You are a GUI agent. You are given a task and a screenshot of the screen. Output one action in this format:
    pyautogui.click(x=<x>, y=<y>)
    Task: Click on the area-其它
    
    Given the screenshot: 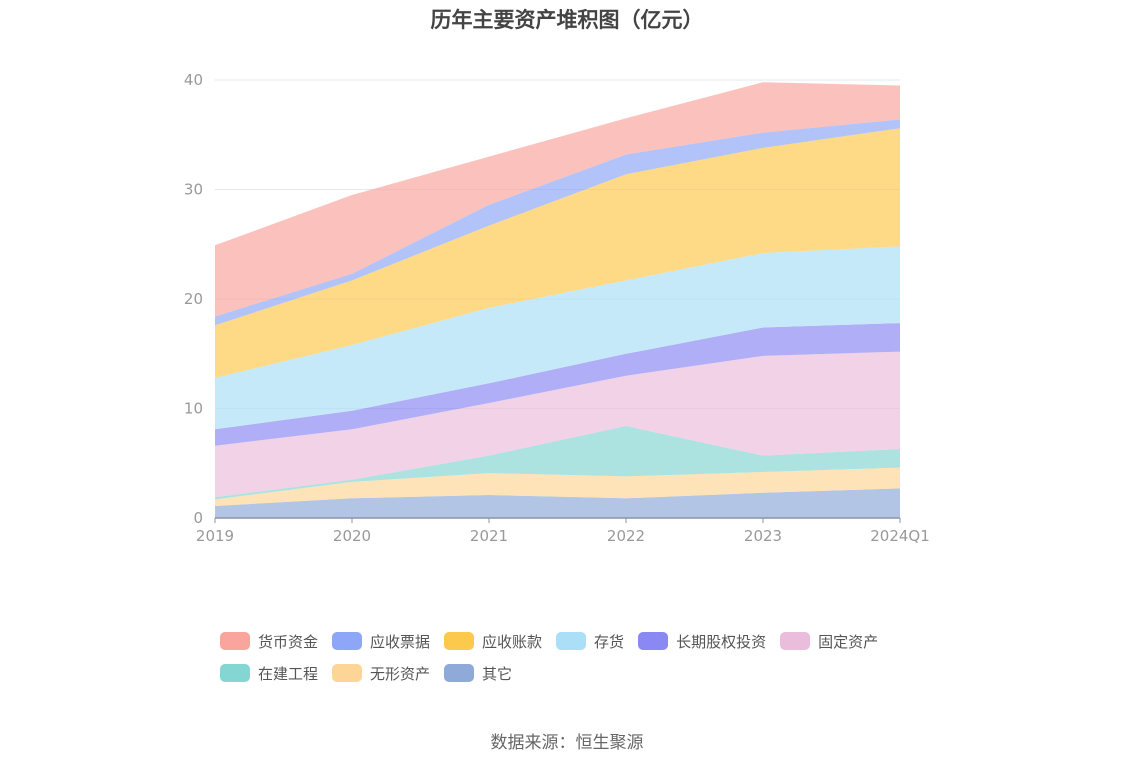 What is the action you would take?
    pyautogui.click(x=557, y=503)
    